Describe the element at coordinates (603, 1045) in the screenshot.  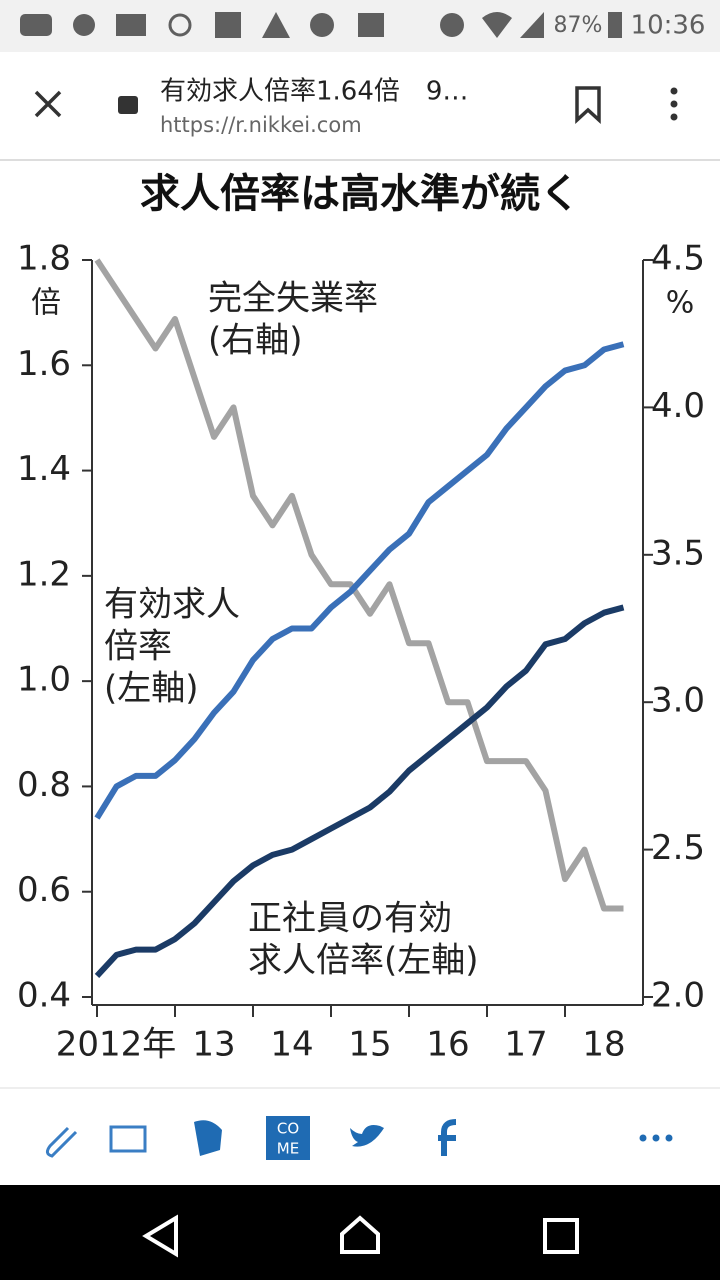
I see `x-tick-label: 18` at that location.